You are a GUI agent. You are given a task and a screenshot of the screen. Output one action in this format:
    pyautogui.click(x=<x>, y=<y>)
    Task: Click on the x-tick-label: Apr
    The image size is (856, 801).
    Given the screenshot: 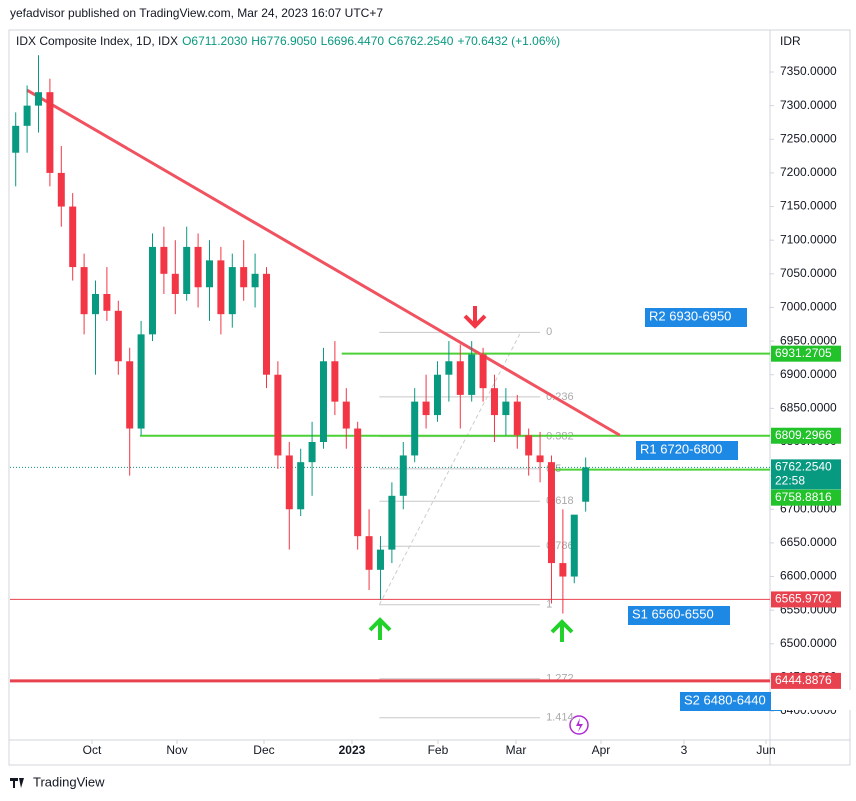 What is the action you would take?
    pyautogui.click(x=601, y=750)
    